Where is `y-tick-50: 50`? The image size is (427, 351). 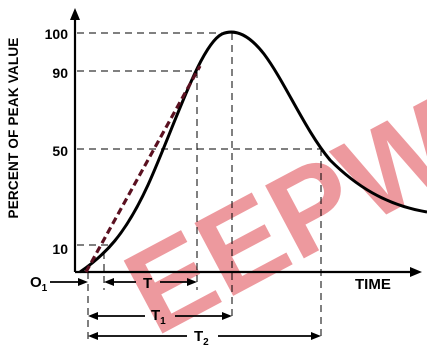 y-tick-50: 50 is located at coordinates (60, 151).